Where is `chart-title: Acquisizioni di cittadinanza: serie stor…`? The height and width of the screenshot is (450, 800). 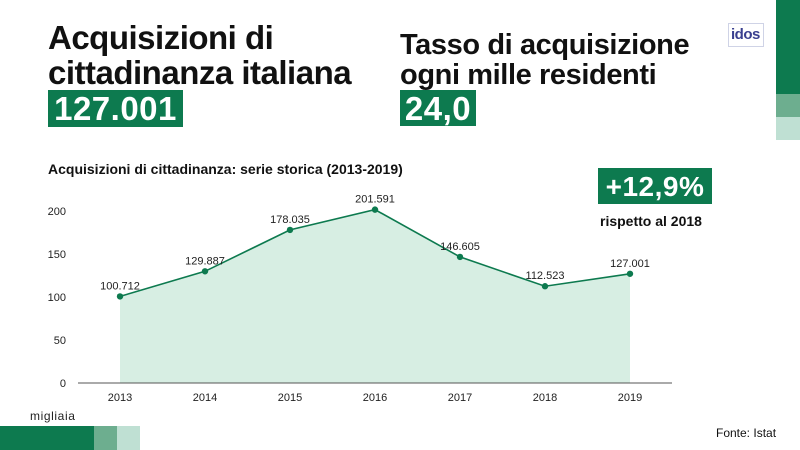 chart-title: Acquisizioni di cittadinanza: serie stor… is located at coordinates (225, 169).